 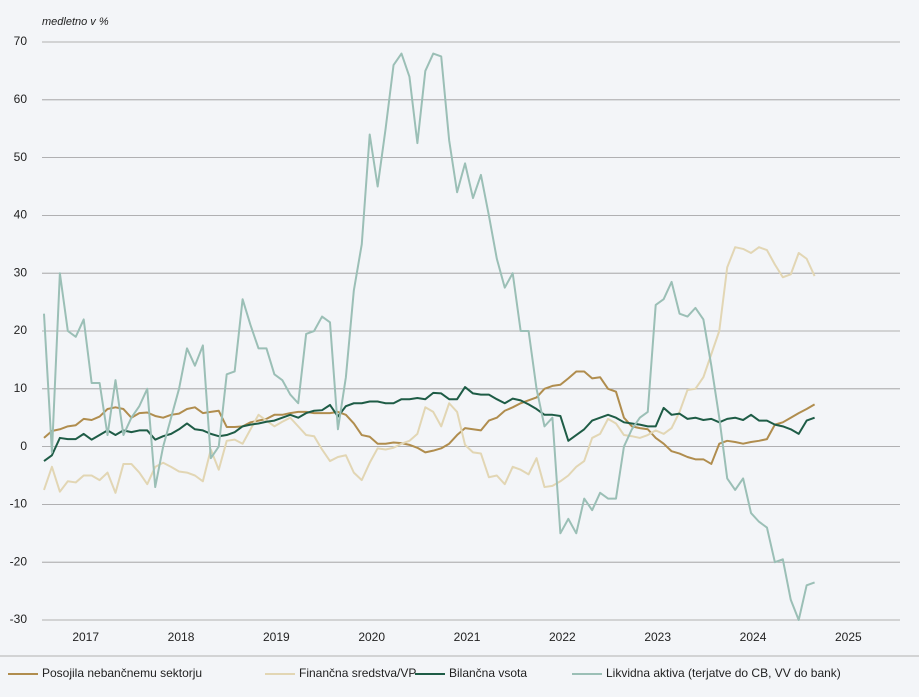 I want to click on y-tick-label: -10, so click(x=19, y=504).